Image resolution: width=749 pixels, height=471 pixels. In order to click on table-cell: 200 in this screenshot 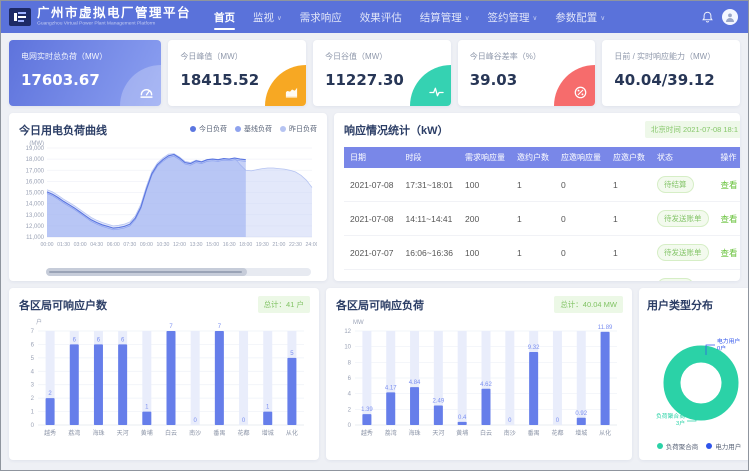, I will do `click(485, 218)`.